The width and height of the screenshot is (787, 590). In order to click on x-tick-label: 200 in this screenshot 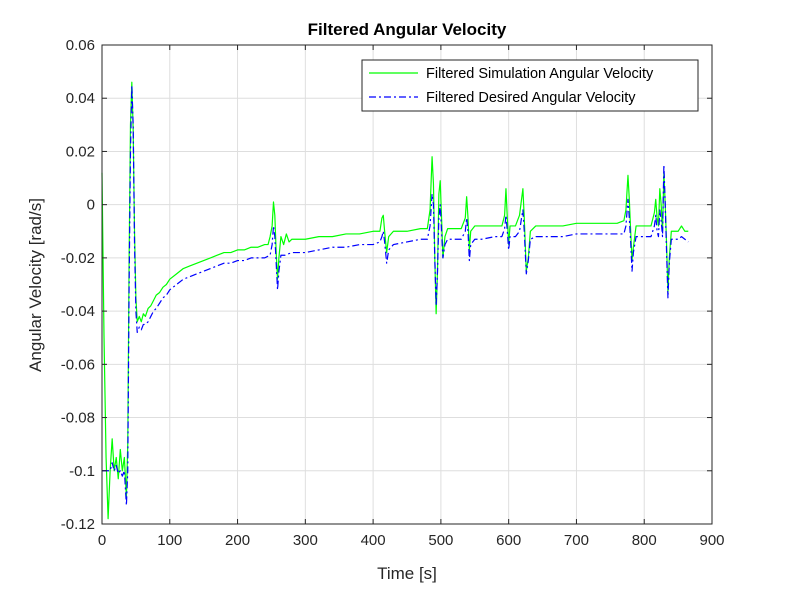, I will do `click(237, 540)`.